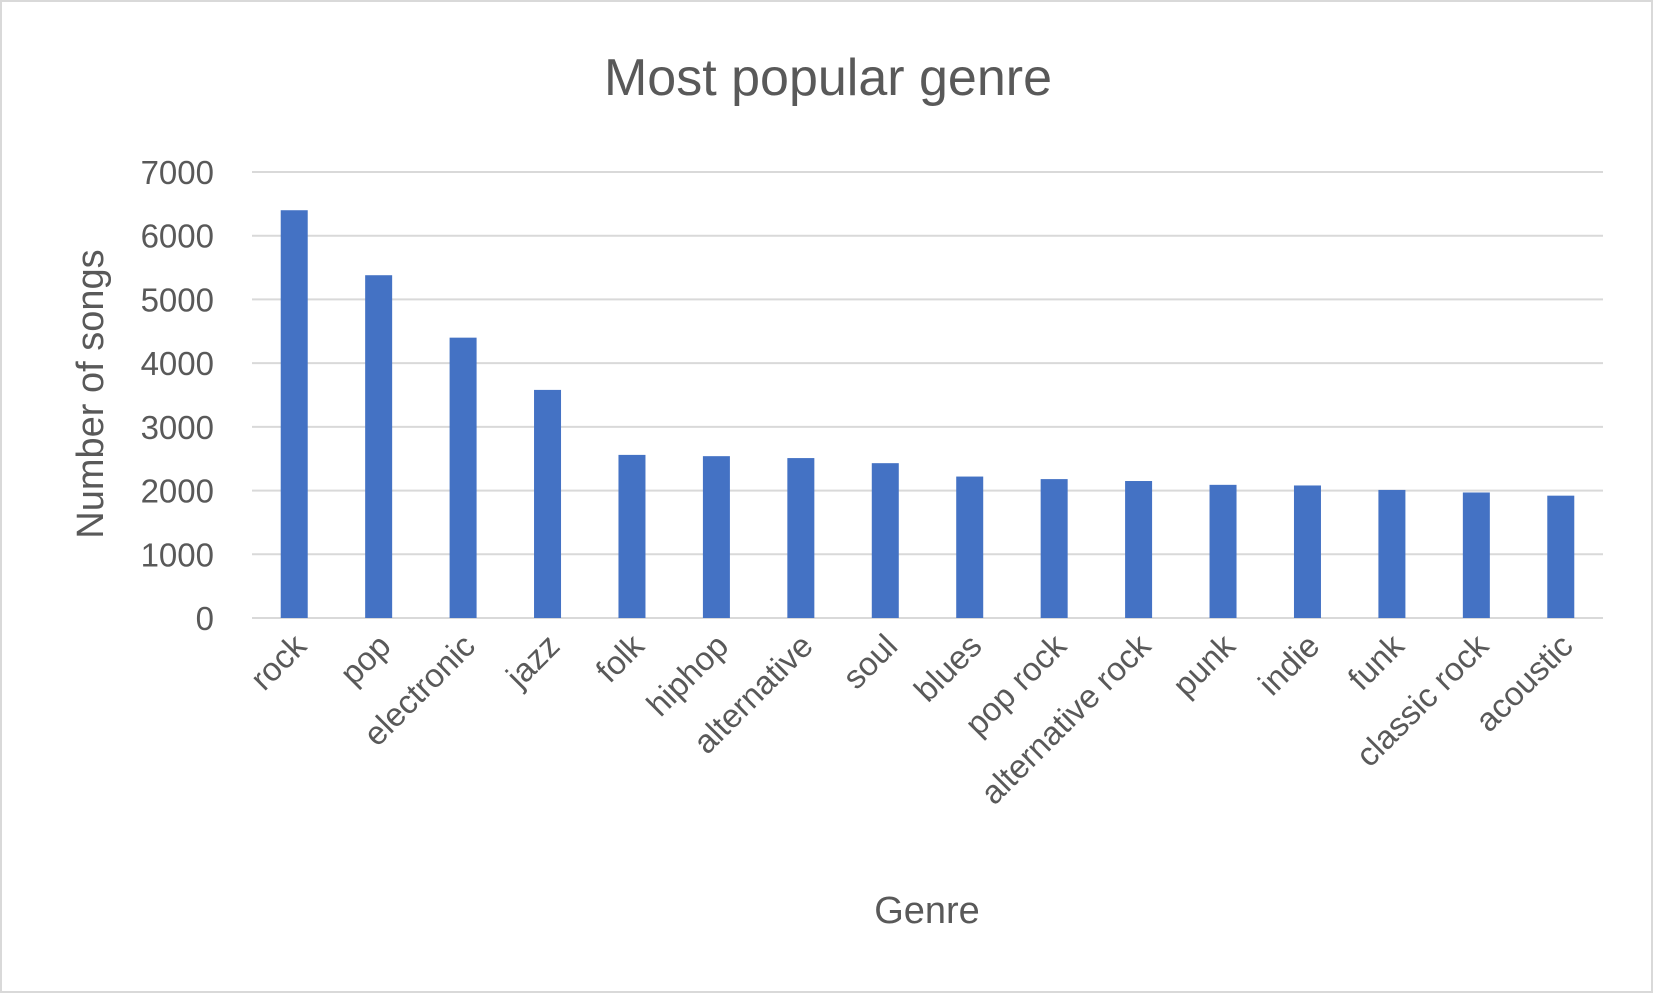  Describe the element at coordinates (205, 618) in the screenshot. I see `y-tick-label: 0` at that location.